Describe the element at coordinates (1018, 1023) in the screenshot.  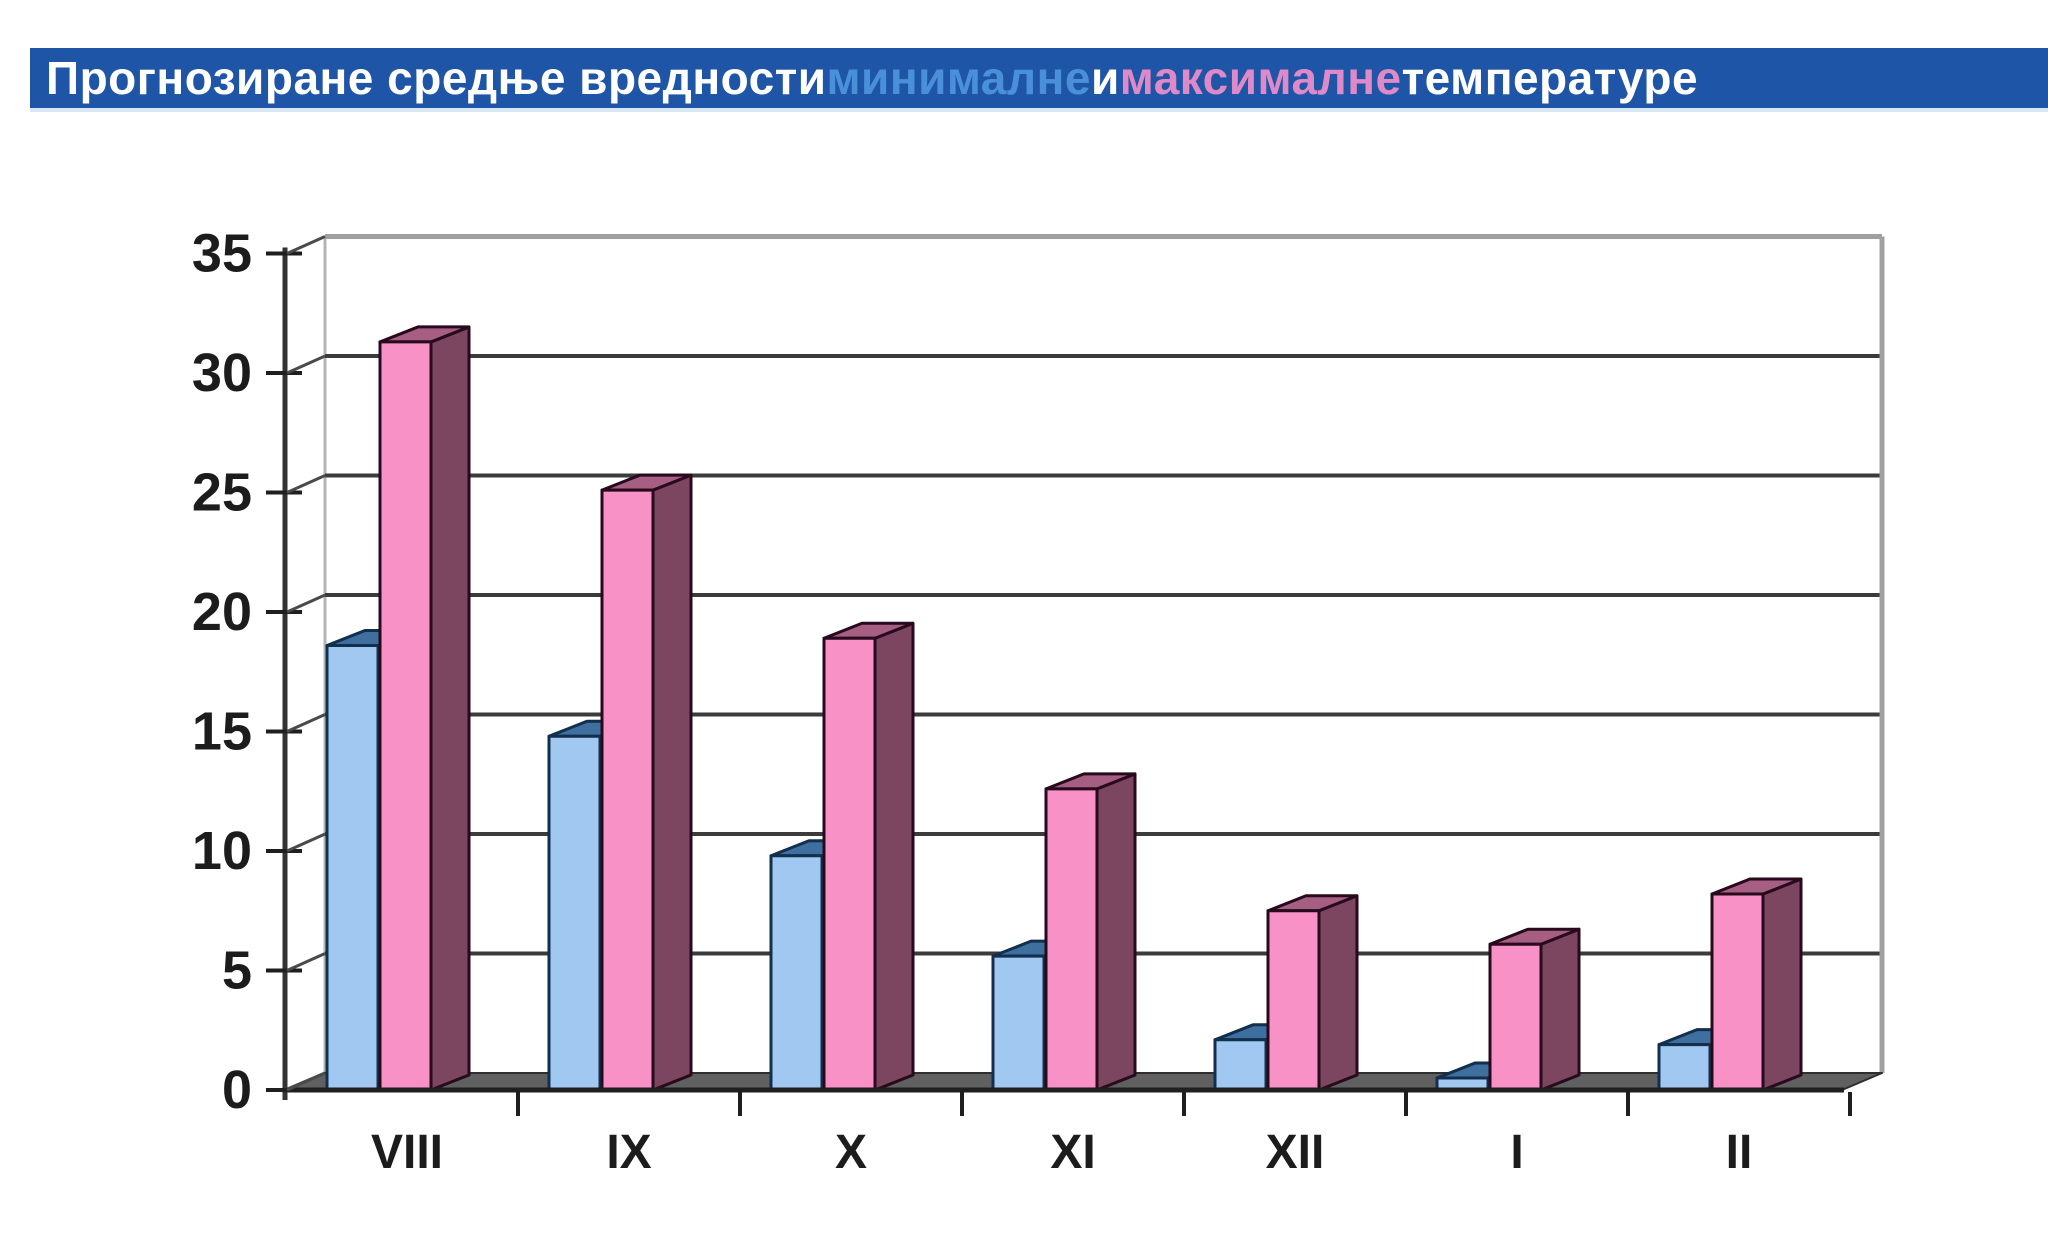
I see `bar-min-XI-front` at that location.